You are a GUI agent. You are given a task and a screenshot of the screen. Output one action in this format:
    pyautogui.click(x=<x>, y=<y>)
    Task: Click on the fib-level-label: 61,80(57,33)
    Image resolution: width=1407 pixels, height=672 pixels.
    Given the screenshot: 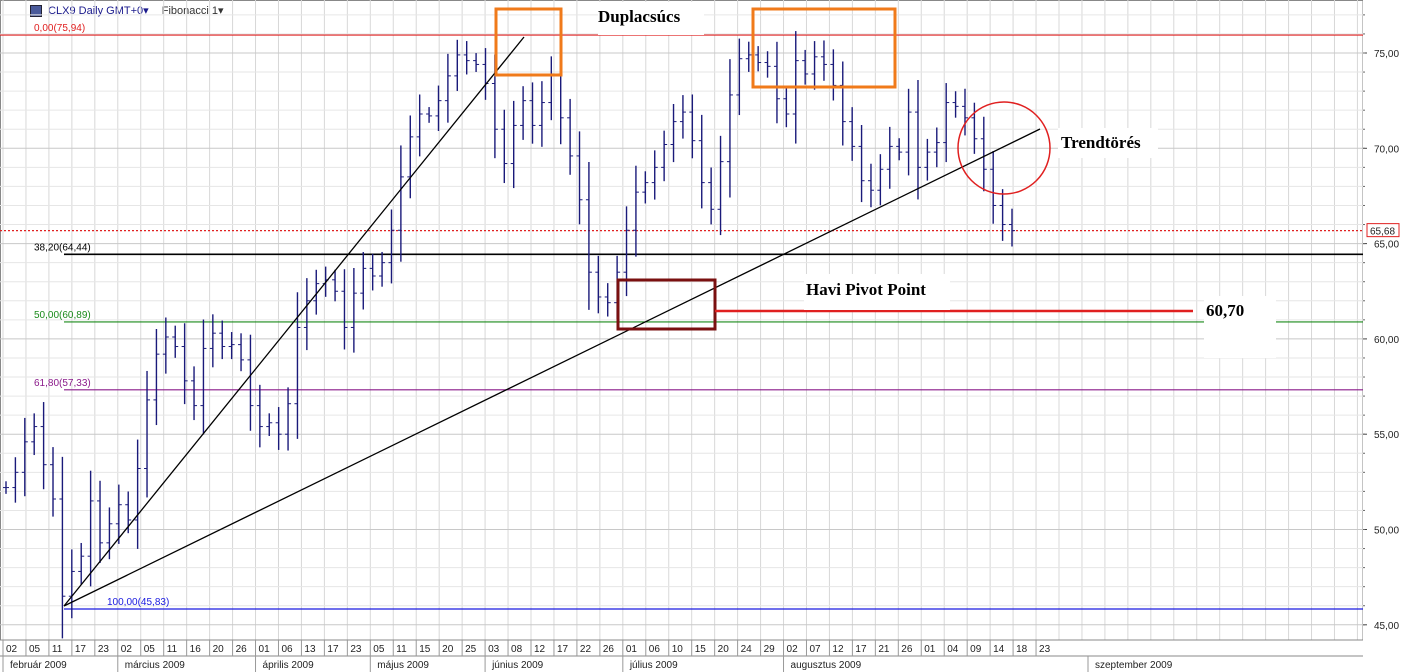 What is the action you would take?
    pyautogui.click(x=62, y=383)
    